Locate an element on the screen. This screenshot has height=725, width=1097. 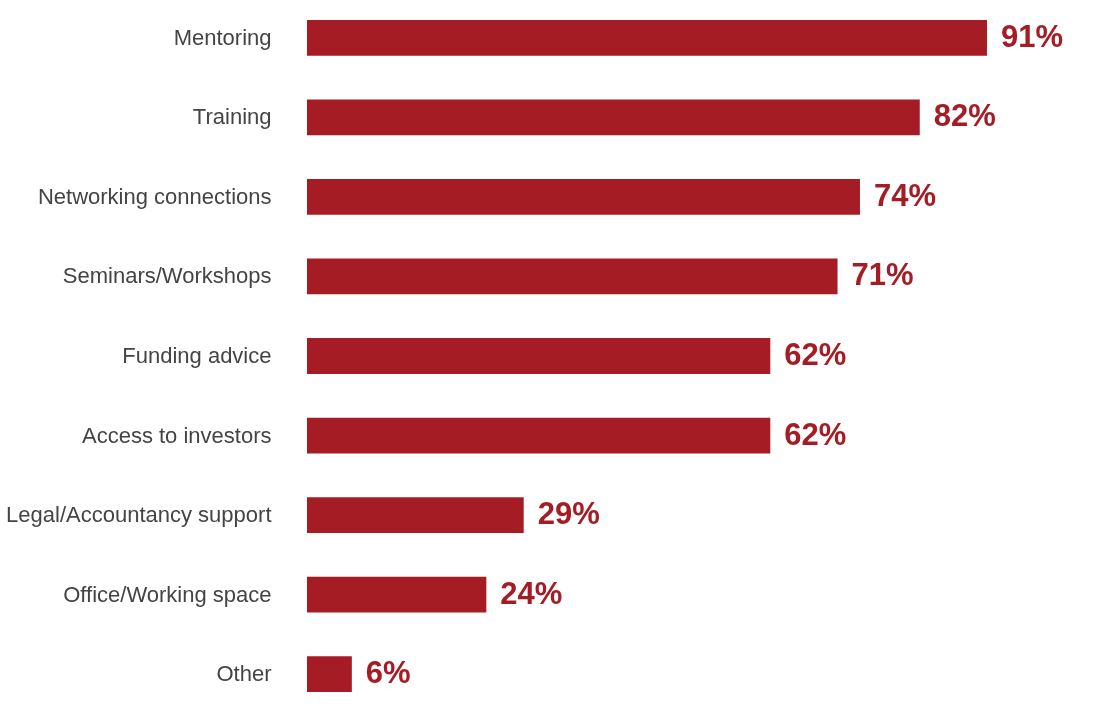
y-tick-label: Seminars/Workshops is located at coordinates (167, 276).